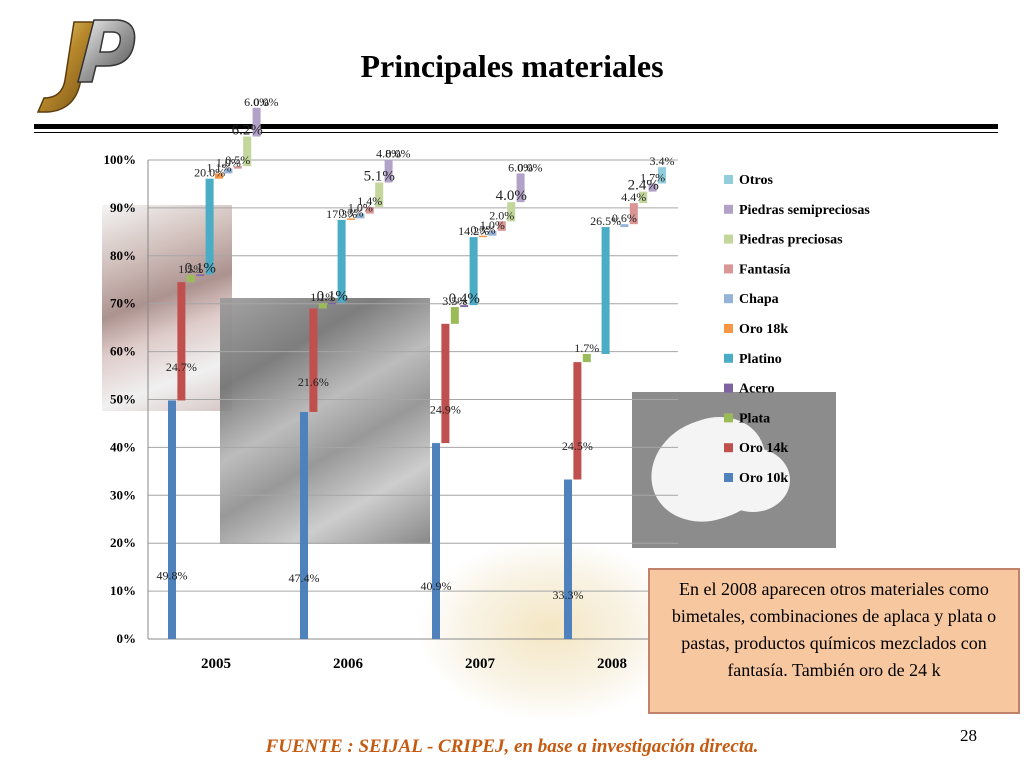  Describe the element at coordinates (348, 664) in the screenshot. I see `x-category-label: 2006` at that location.